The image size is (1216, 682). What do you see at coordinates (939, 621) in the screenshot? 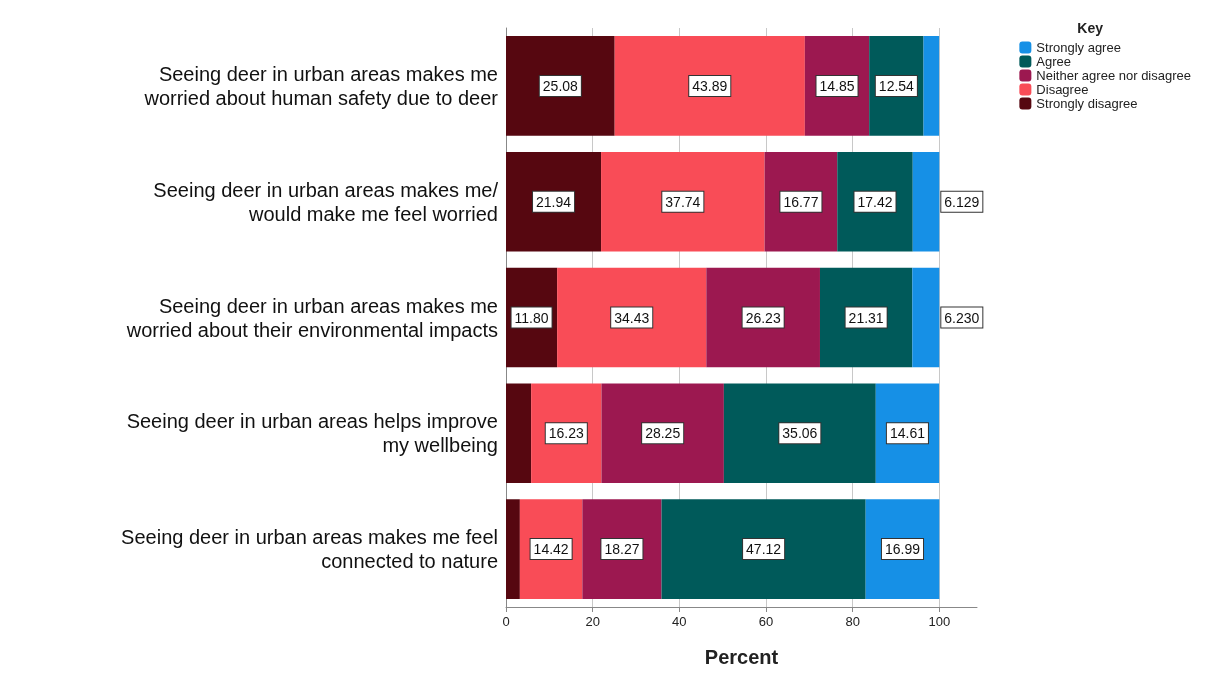
I see `x-tick-label: 100` at bounding box center [939, 621].